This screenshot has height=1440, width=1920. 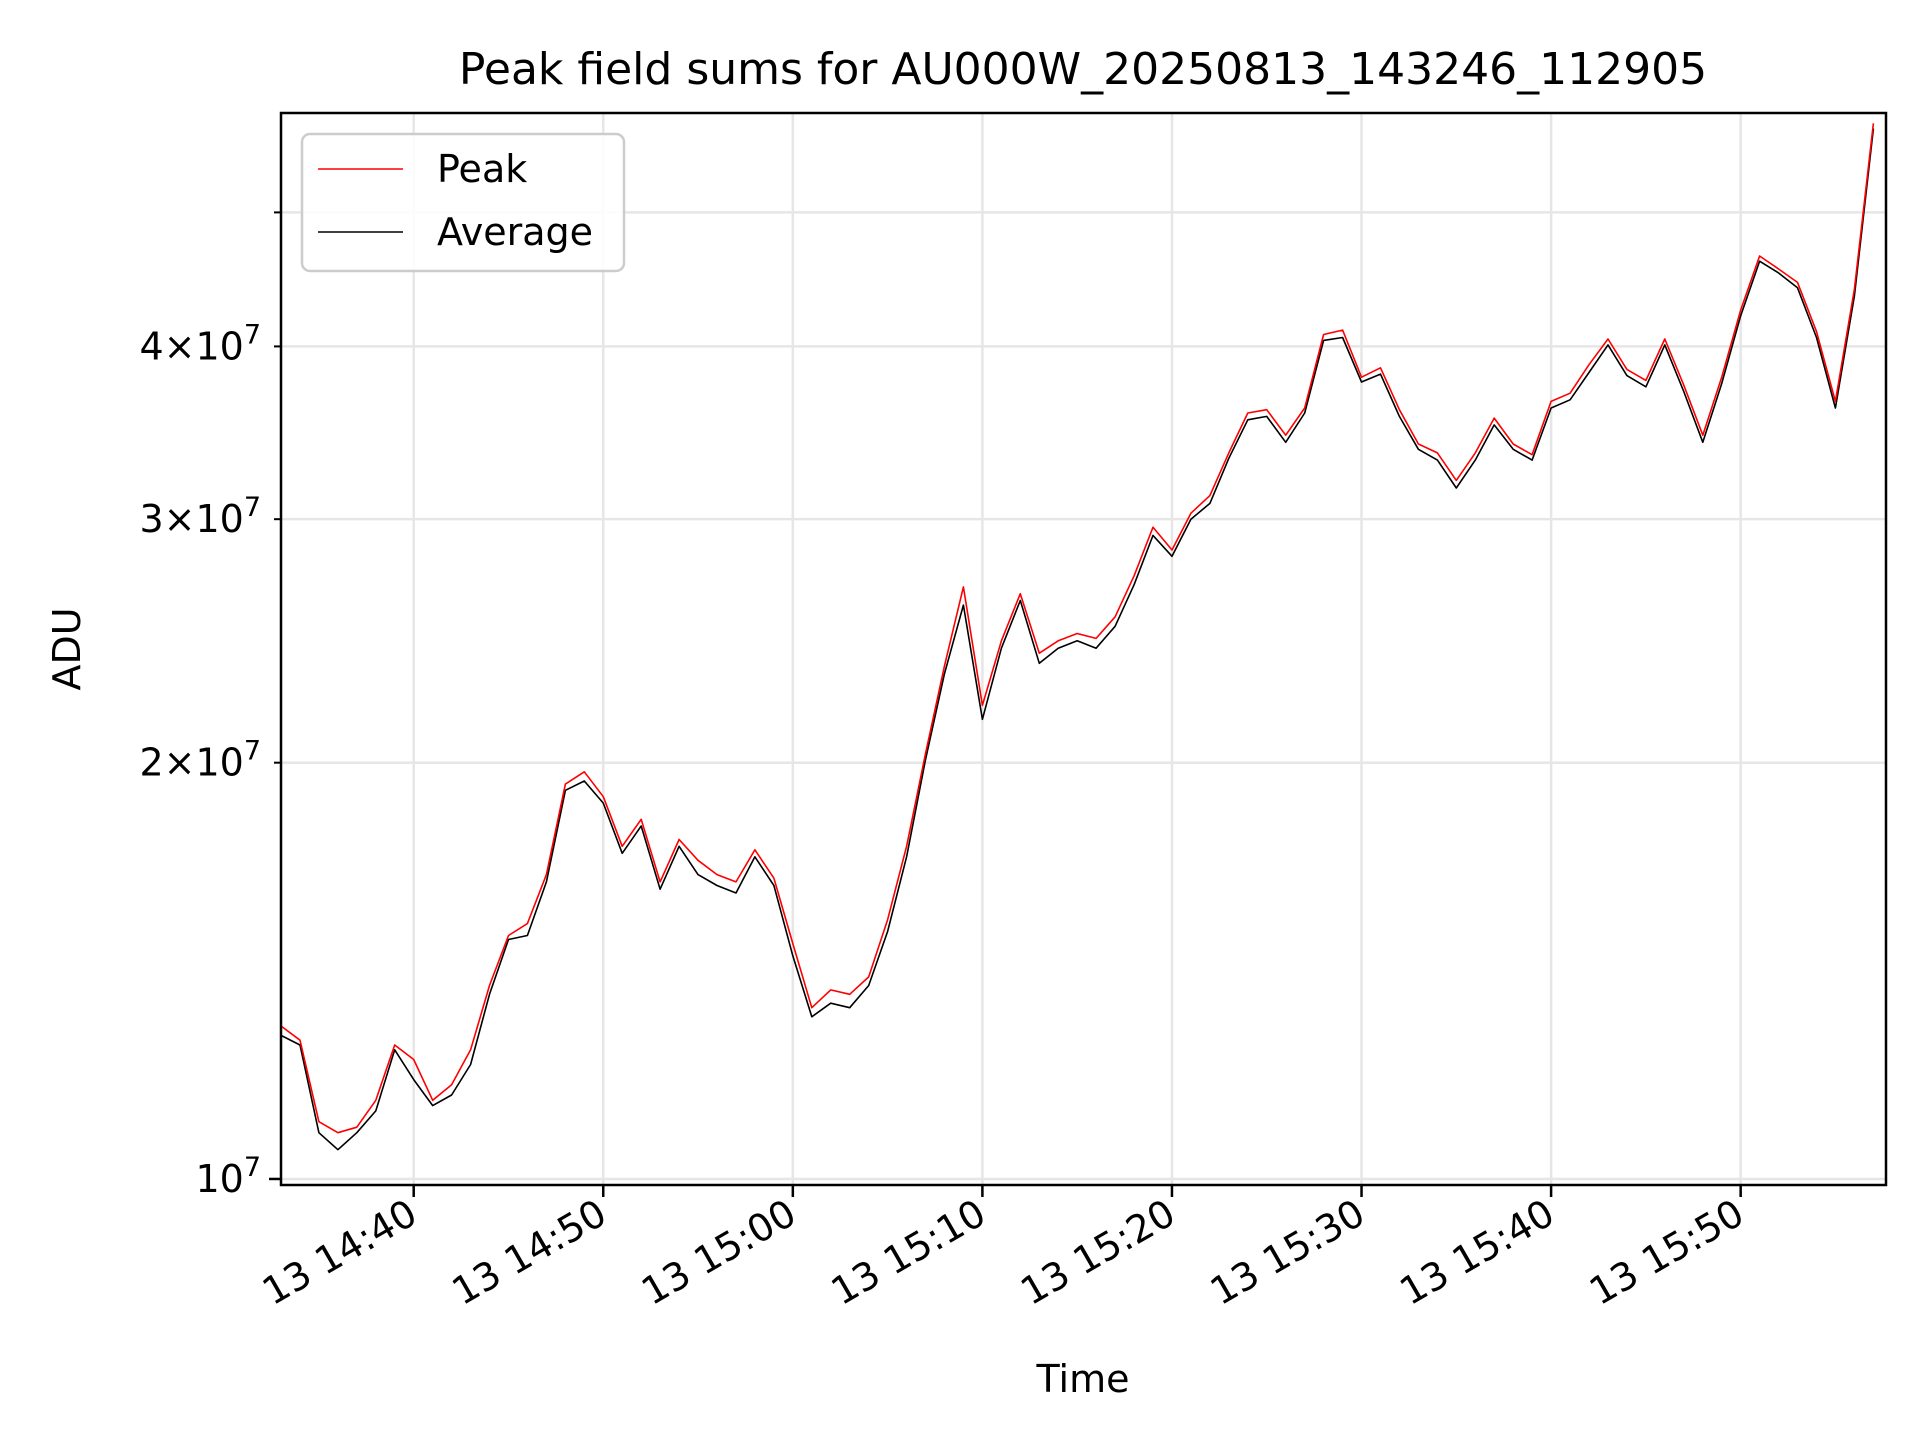 What do you see at coordinates (67, 648) in the screenshot?
I see `y-axis-label: ADU` at bounding box center [67, 648].